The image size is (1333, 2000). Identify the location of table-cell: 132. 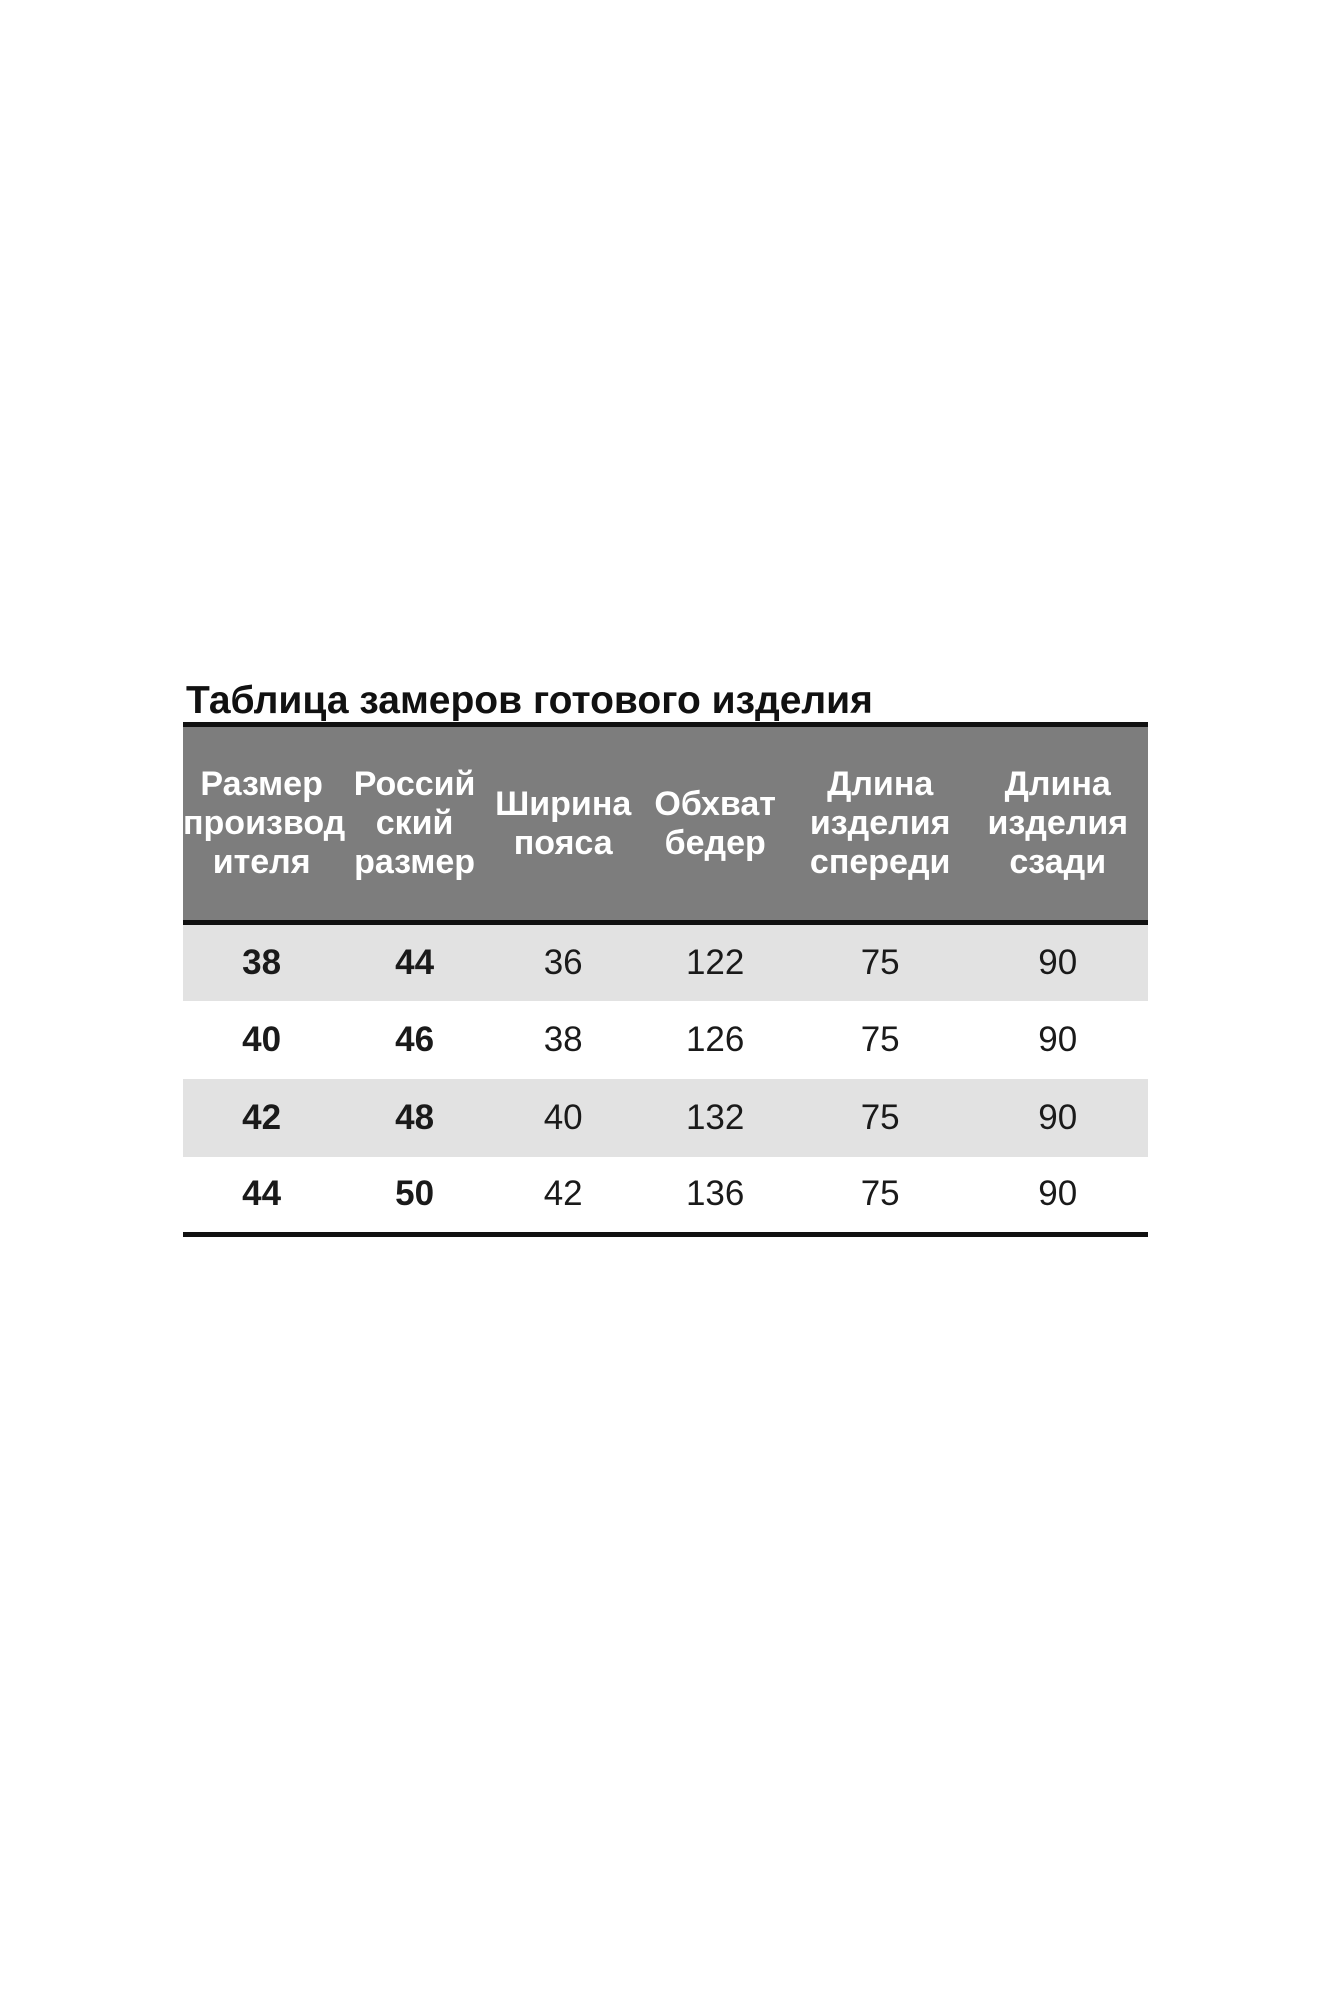
(715, 1117).